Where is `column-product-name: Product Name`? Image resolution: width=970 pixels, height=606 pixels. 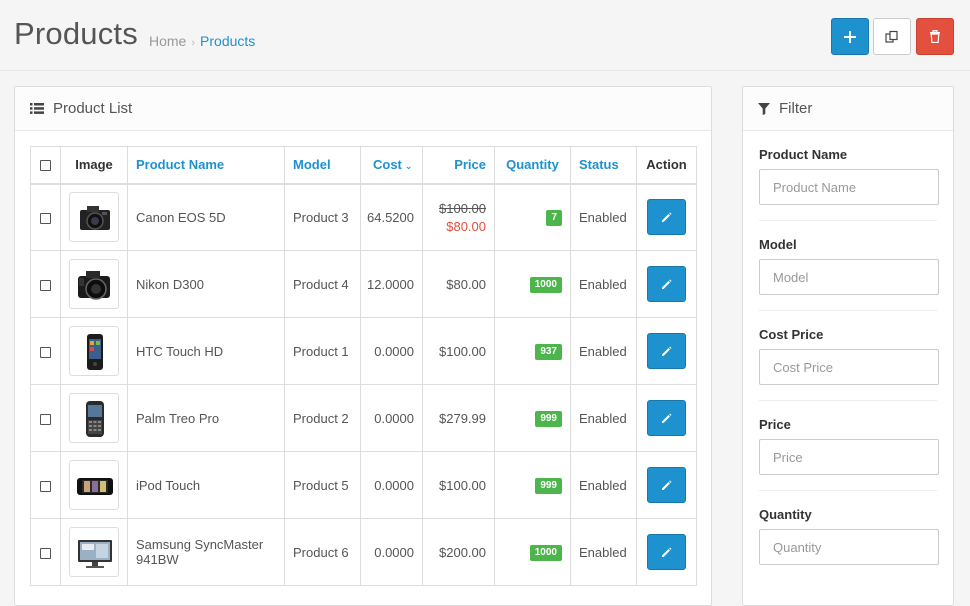
column-product-name: Product Name is located at coordinates (206, 165).